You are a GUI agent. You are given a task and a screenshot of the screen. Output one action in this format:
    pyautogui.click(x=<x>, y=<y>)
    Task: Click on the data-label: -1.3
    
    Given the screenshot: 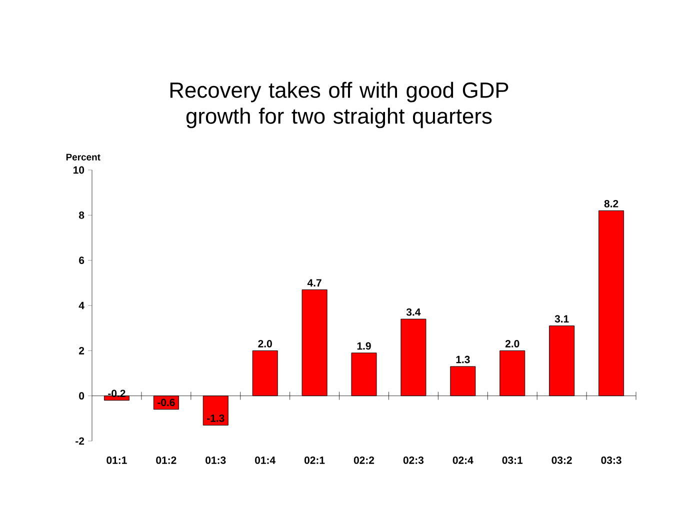 What is the action you would take?
    pyautogui.click(x=215, y=418)
    